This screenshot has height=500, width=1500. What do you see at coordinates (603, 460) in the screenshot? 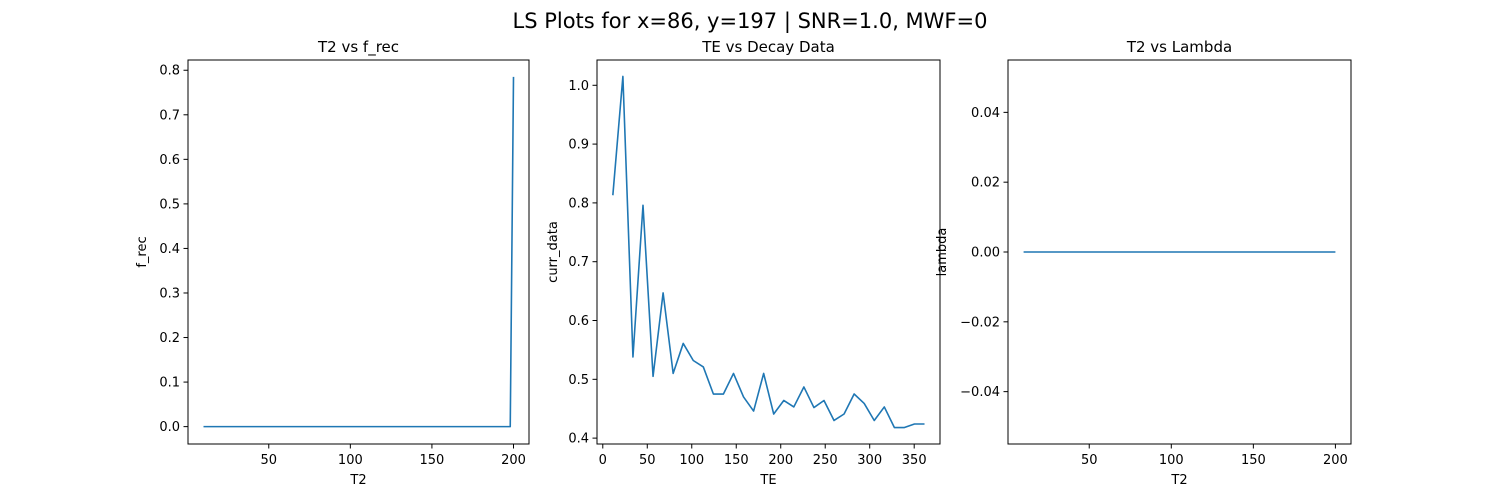
I see `x-tick-label: 0` at bounding box center [603, 460].